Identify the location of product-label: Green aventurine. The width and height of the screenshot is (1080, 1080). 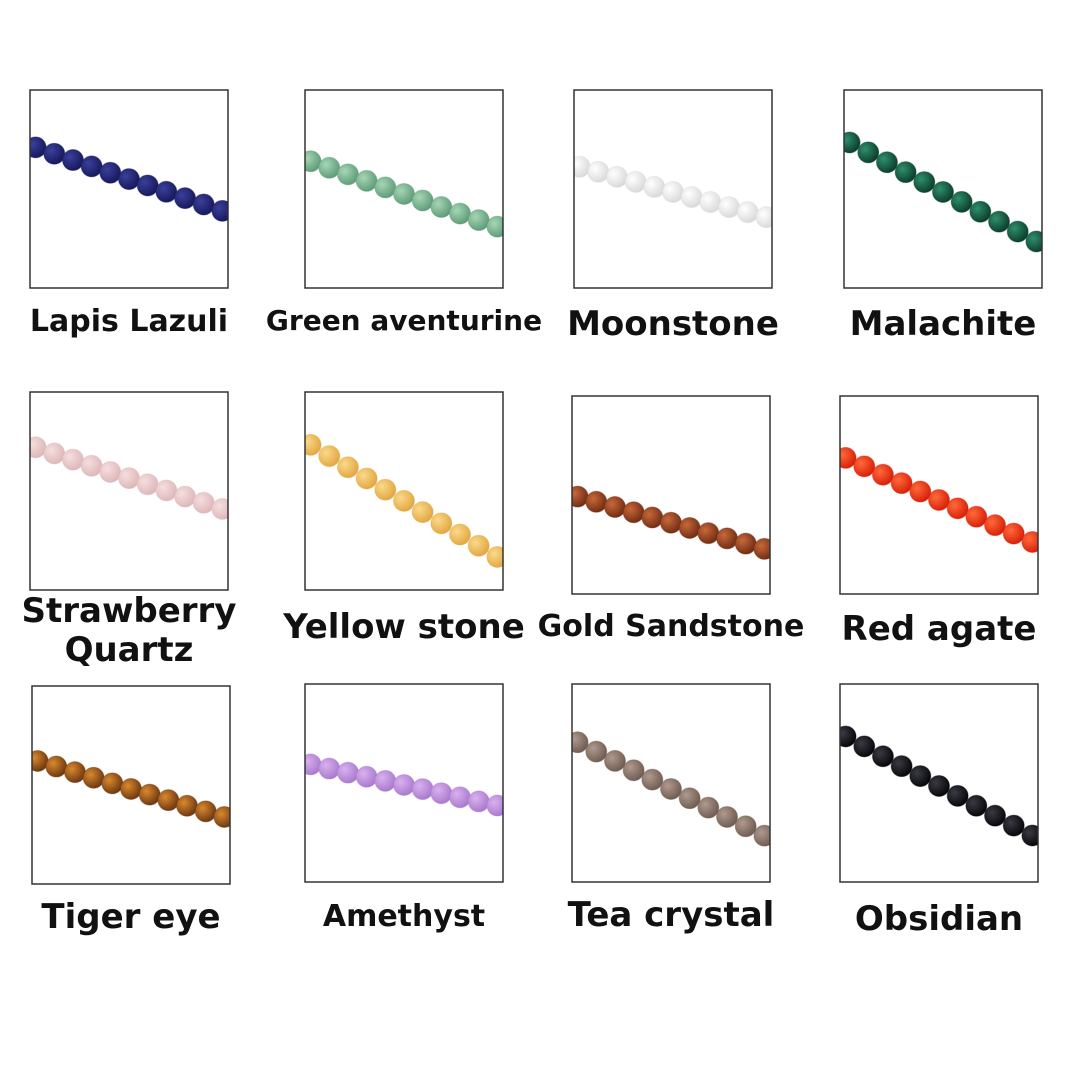
(404, 320).